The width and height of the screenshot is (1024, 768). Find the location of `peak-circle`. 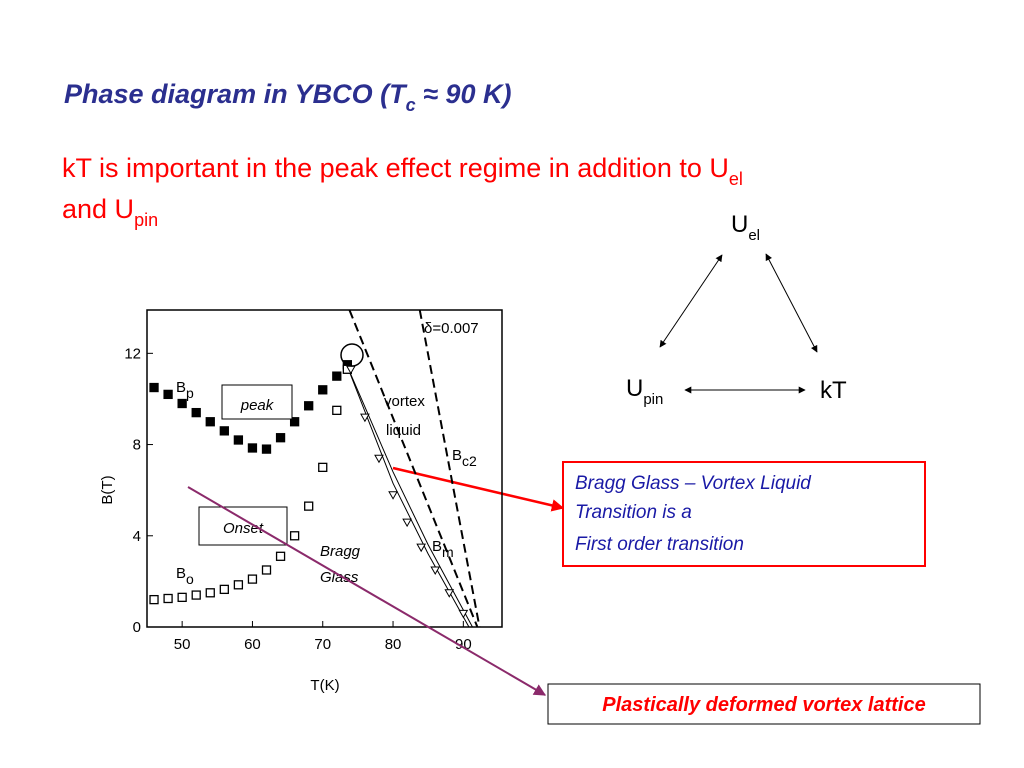

peak-circle is located at coordinates (352, 355).